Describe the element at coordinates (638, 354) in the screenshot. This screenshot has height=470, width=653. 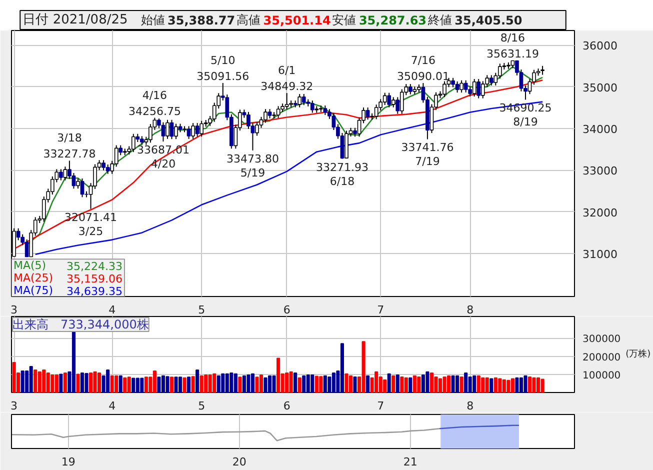
I see `y-axis-title: (万株)` at that location.